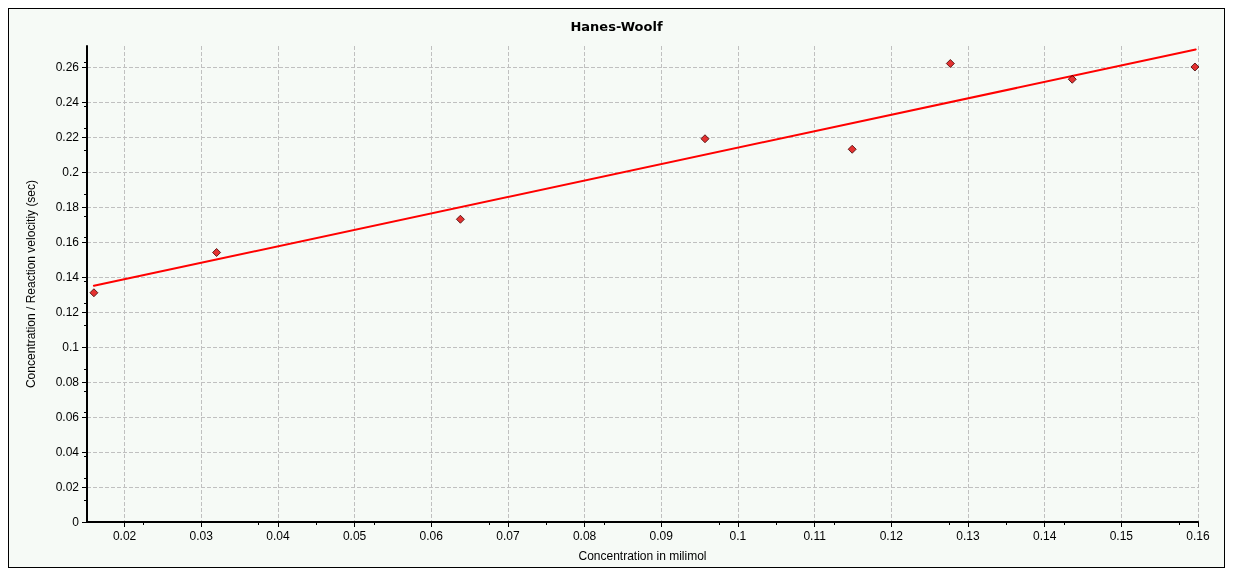 The height and width of the screenshot is (576, 1233). Describe the element at coordinates (67, 382) in the screenshot. I see `y-tick-label: 0.08` at that location.